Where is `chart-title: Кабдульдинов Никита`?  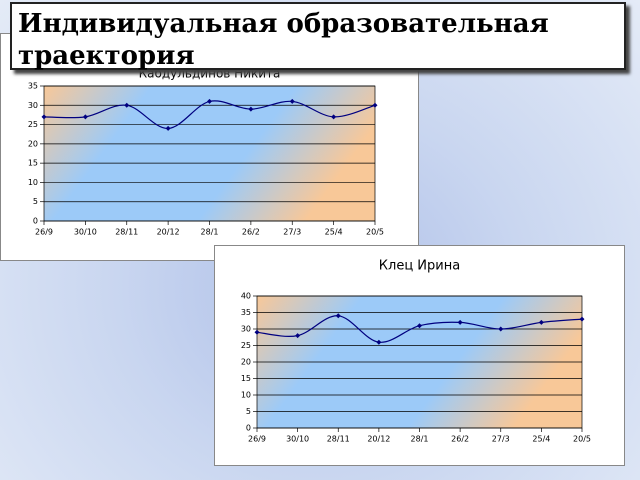
chart-title: Кабдульдинов Никита is located at coordinates (210, 74).